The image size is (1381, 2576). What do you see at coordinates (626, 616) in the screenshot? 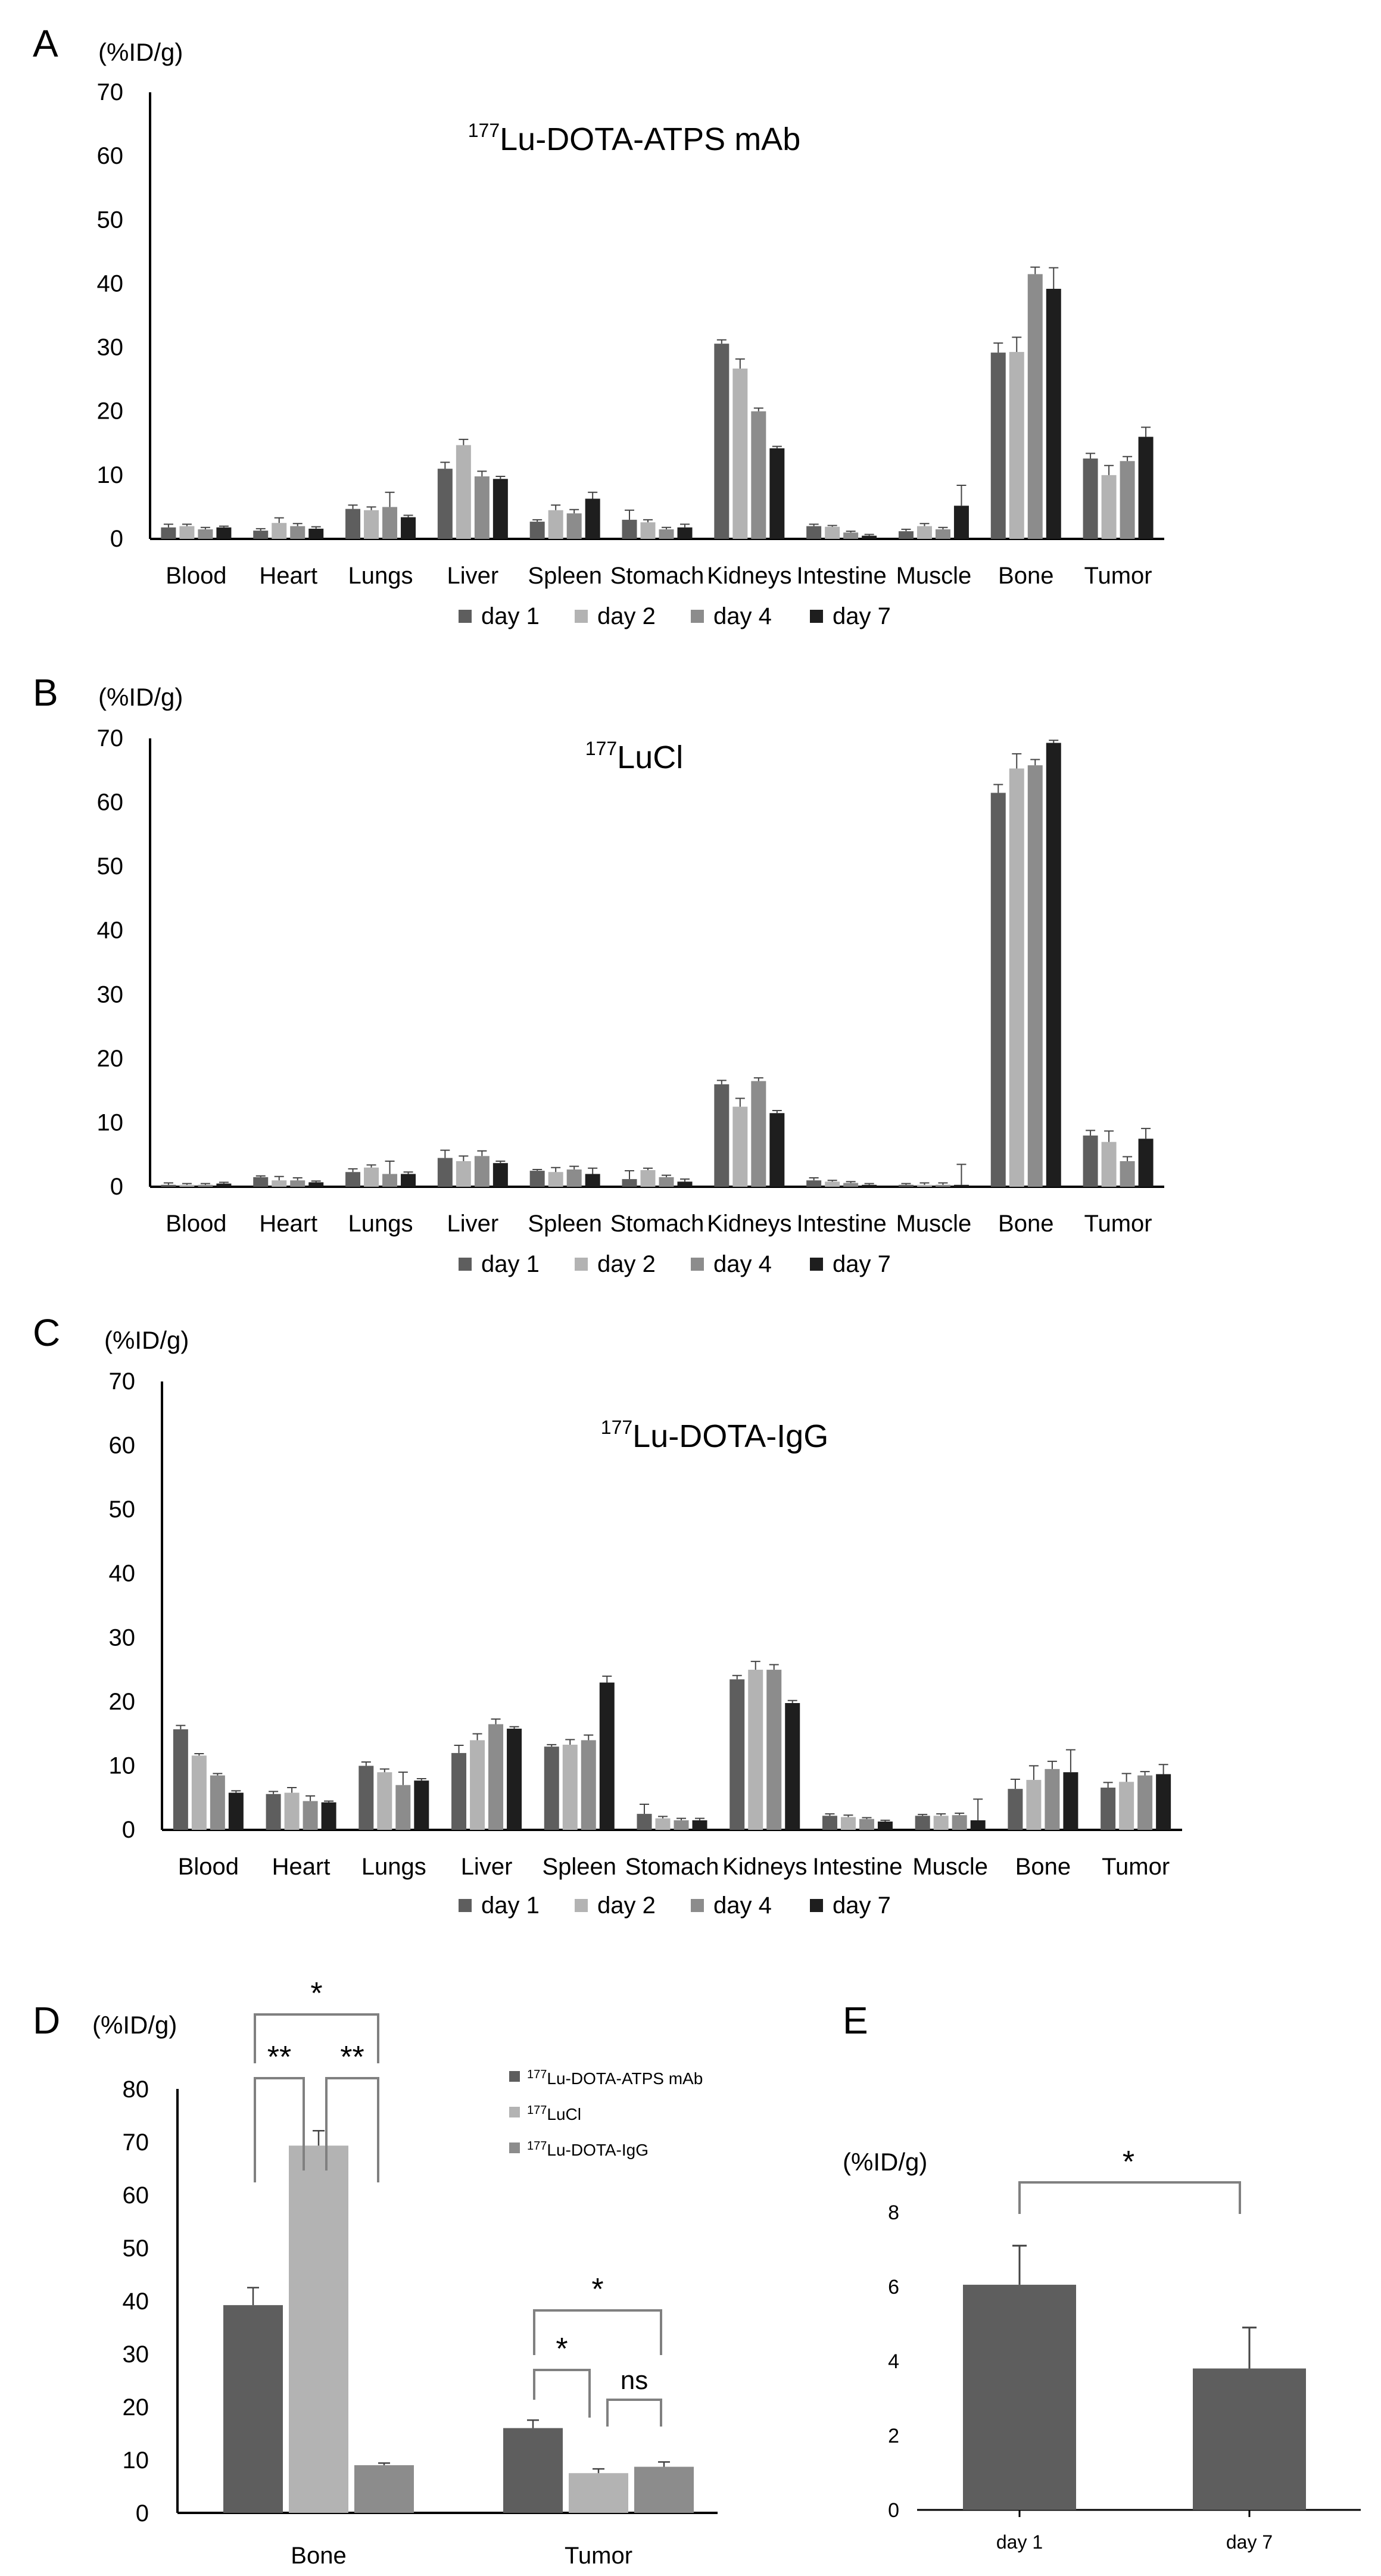
I see `legend-label: day 2` at bounding box center [626, 616].